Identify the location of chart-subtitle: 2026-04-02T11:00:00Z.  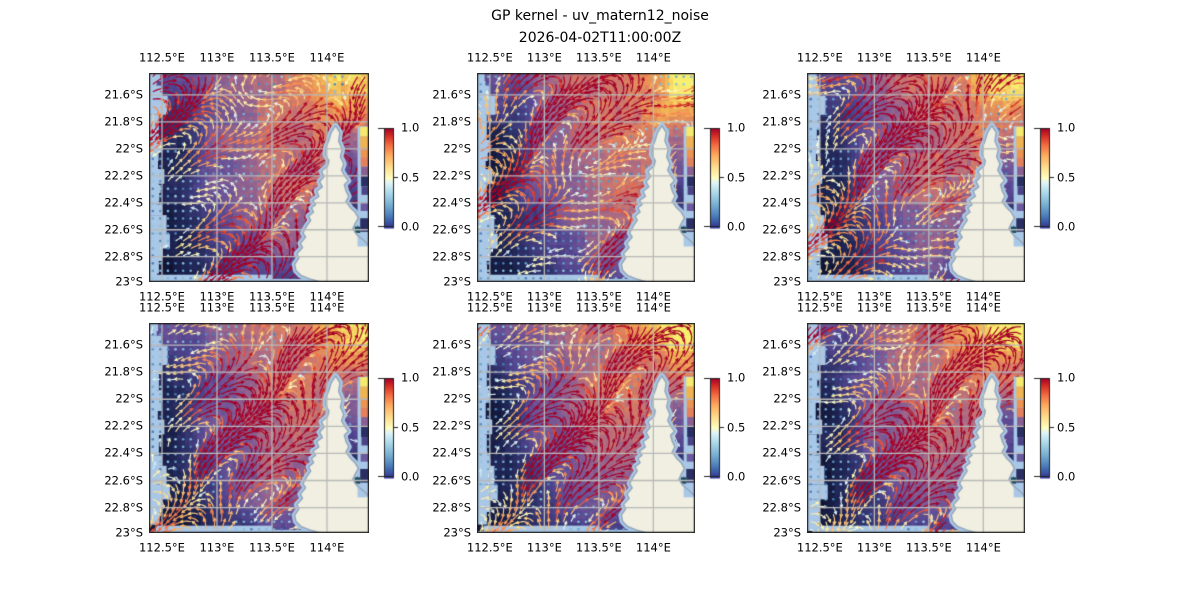
(600, 38).